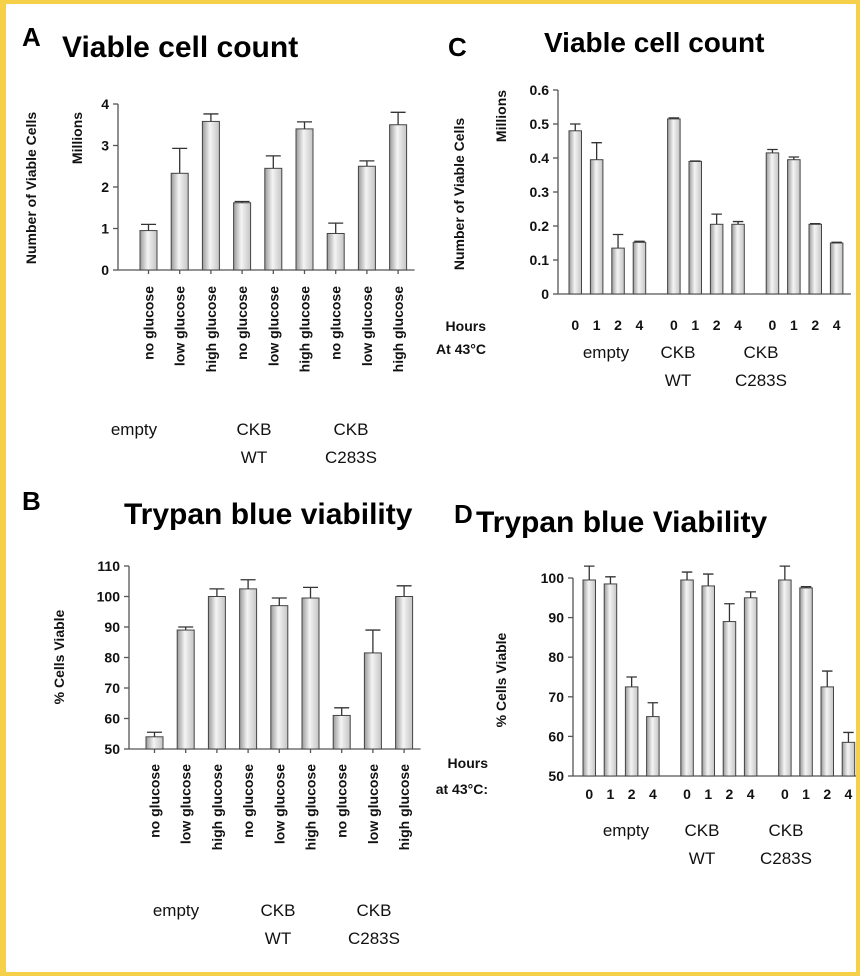  I want to click on chart-title: Trypan blue viability, so click(268, 514).